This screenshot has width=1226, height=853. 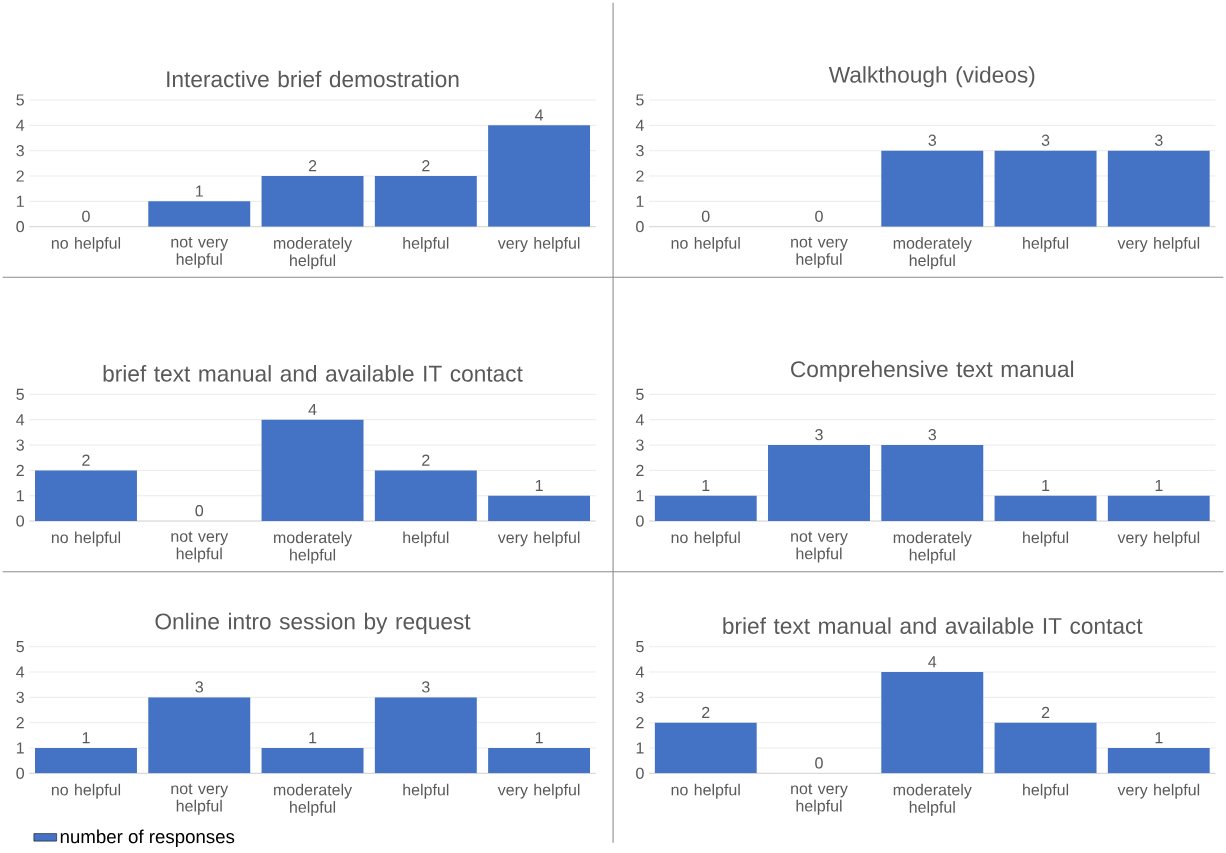 What do you see at coordinates (147, 838) in the screenshot?
I see `legend-label: number of responses` at bounding box center [147, 838].